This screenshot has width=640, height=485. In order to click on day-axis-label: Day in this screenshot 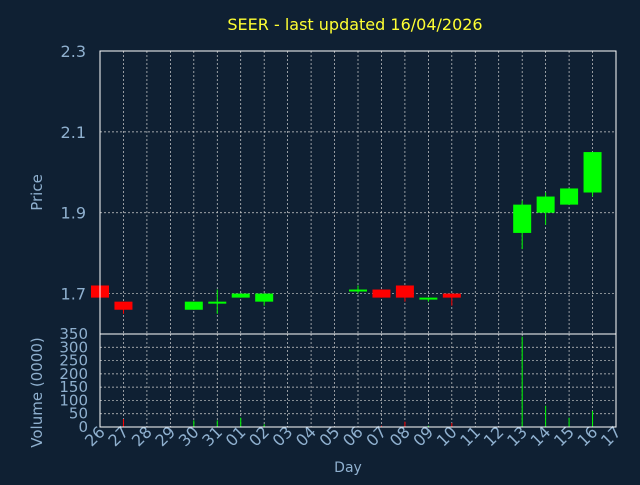, I will do `click(348, 468)`.